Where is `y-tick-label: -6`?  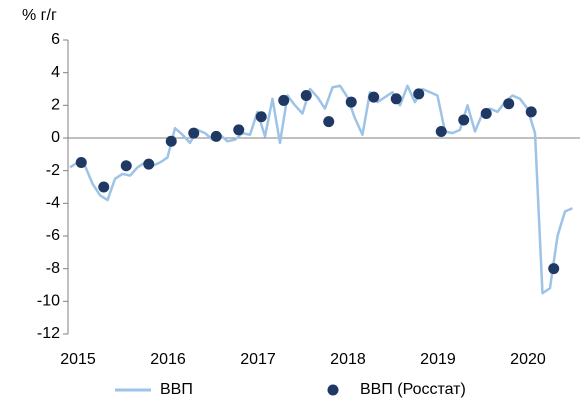 y-tick-label: -6 is located at coordinates (53, 235).